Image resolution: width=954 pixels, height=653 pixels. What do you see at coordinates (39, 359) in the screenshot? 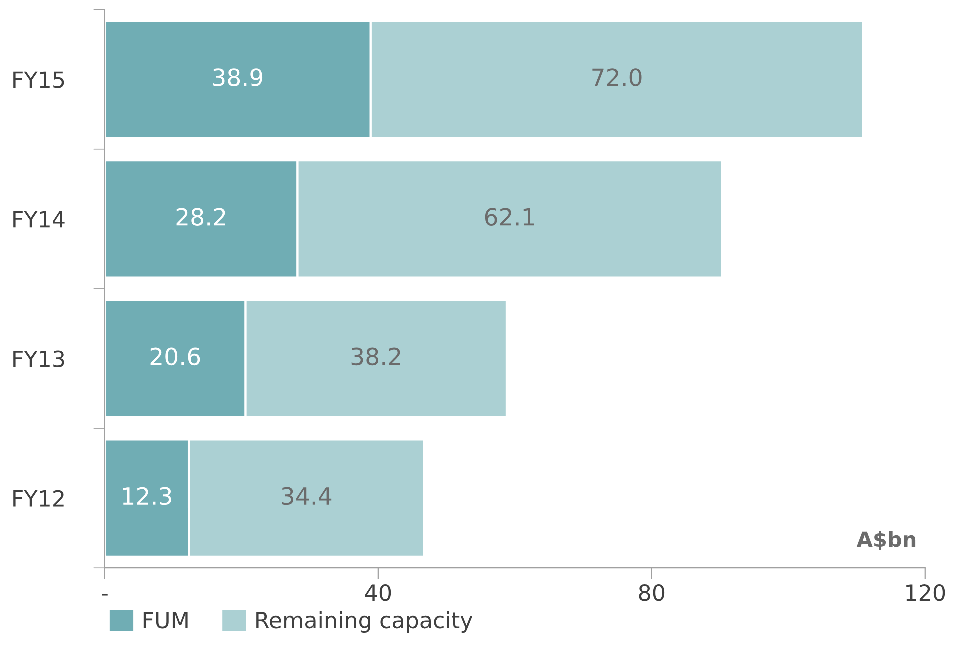
I see `y-tick-label: FY13` at bounding box center [39, 359].